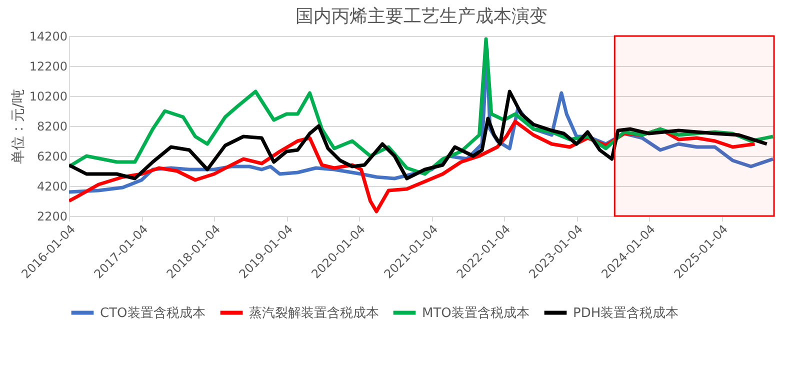 This screenshot has width=803, height=388. Describe the element at coordinates (476, 313) in the screenshot. I see `legend-label: MTO装置含税成本` at that location.